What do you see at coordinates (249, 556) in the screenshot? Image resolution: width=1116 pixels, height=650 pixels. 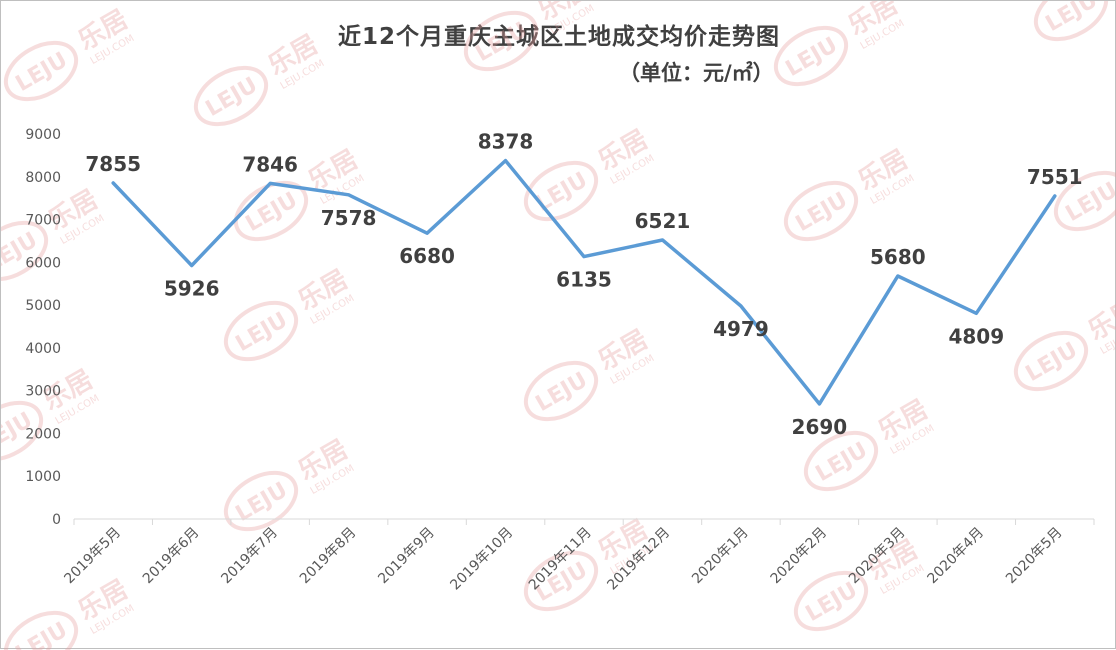 I see `x-tick-label: 2019年7月` at bounding box center [249, 556].